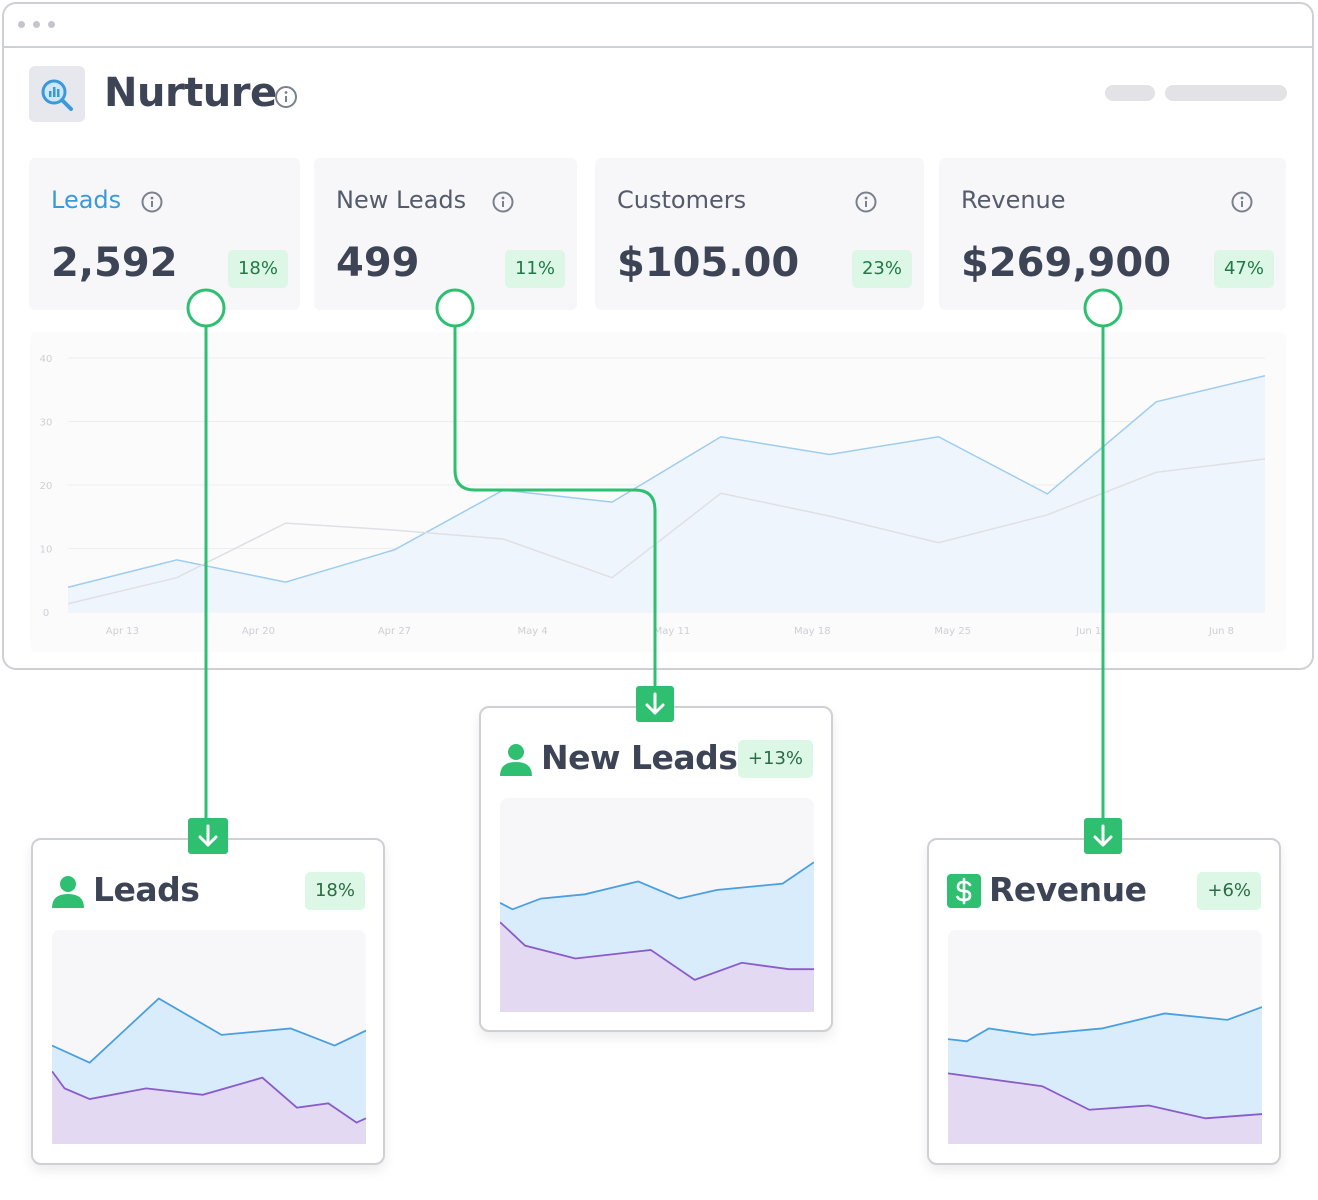 The width and height of the screenshot is (1318, 1200). What do you see at coordinates (666, 531) in the screenshot?
I see `series-line` at bounding box center [666, 531].